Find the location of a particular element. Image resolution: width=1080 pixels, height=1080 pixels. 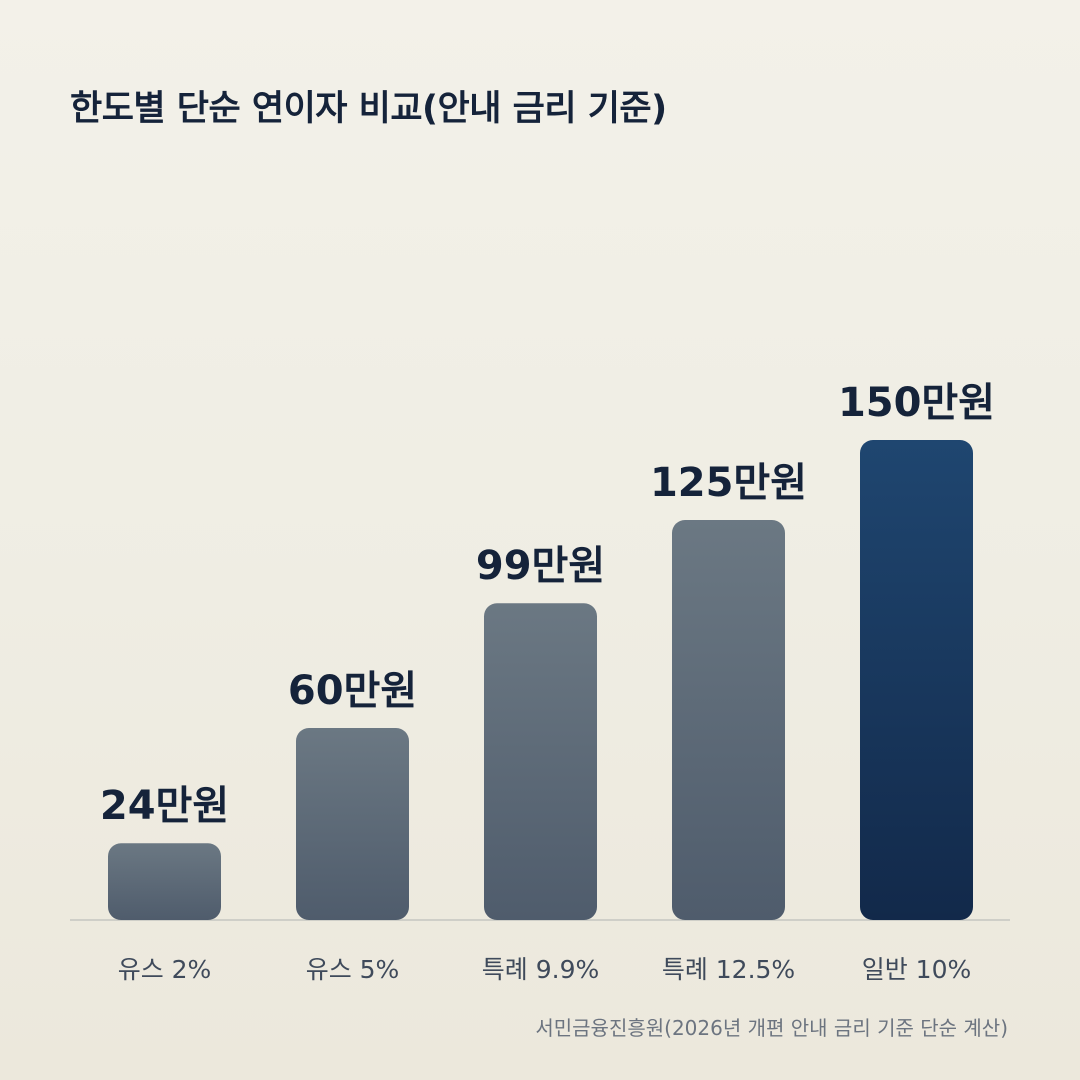

value-label-1: 24만원 is located at coordinates (164, 806).